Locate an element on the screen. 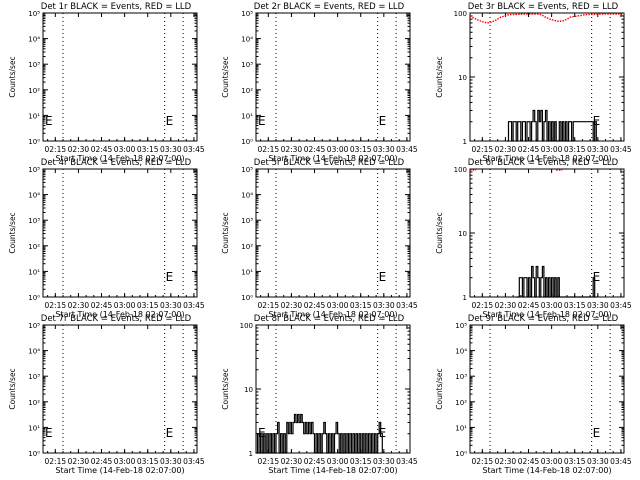 The image size is (640, 480). panel-title: Det 6r BLACK = Events, RED = LLD is located at coordinates (543, 163).